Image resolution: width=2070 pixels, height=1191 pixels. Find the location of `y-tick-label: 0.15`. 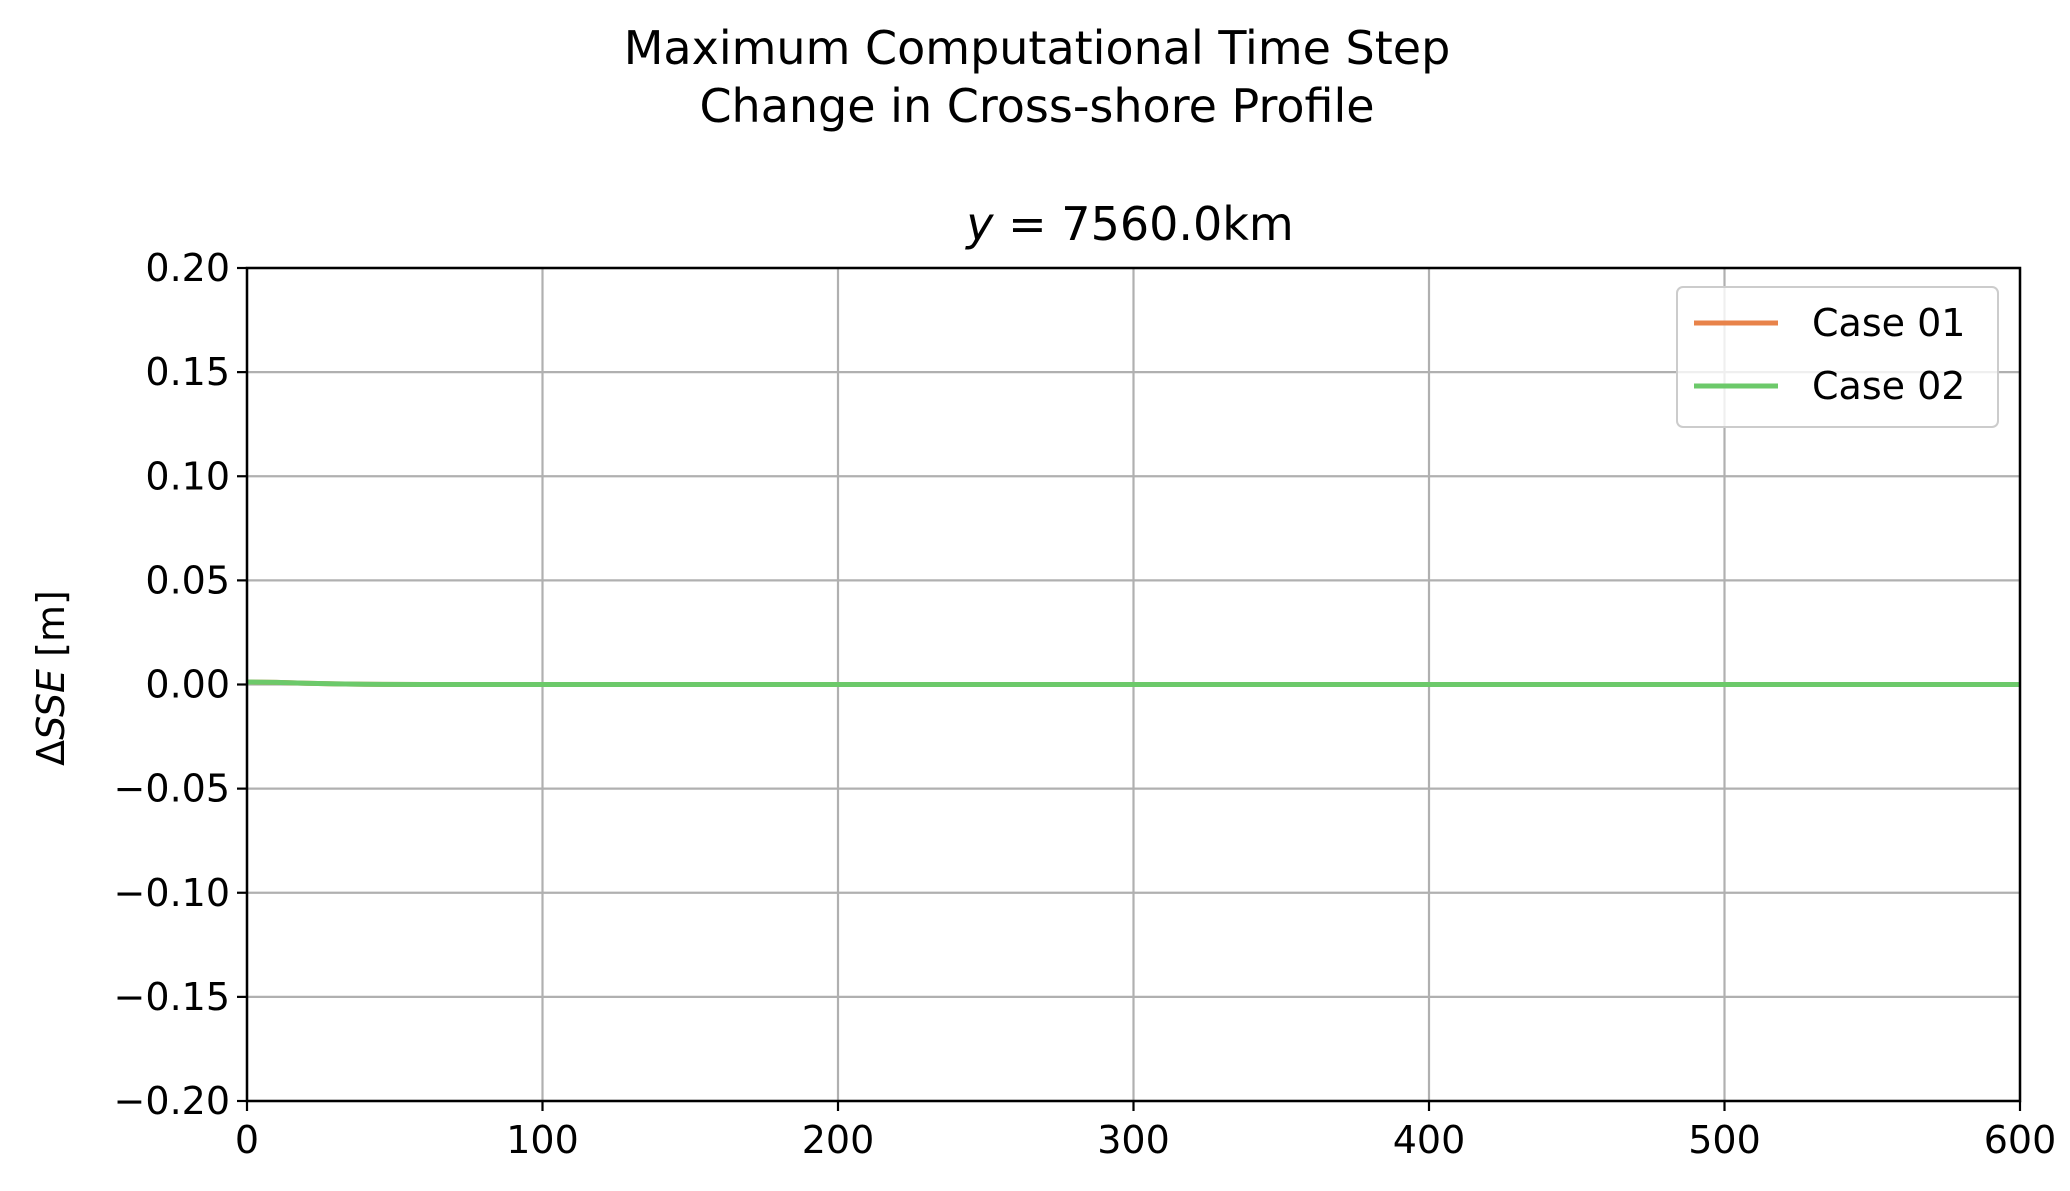

y-tick-label: 0.15 is located at coordinates (187, 372).